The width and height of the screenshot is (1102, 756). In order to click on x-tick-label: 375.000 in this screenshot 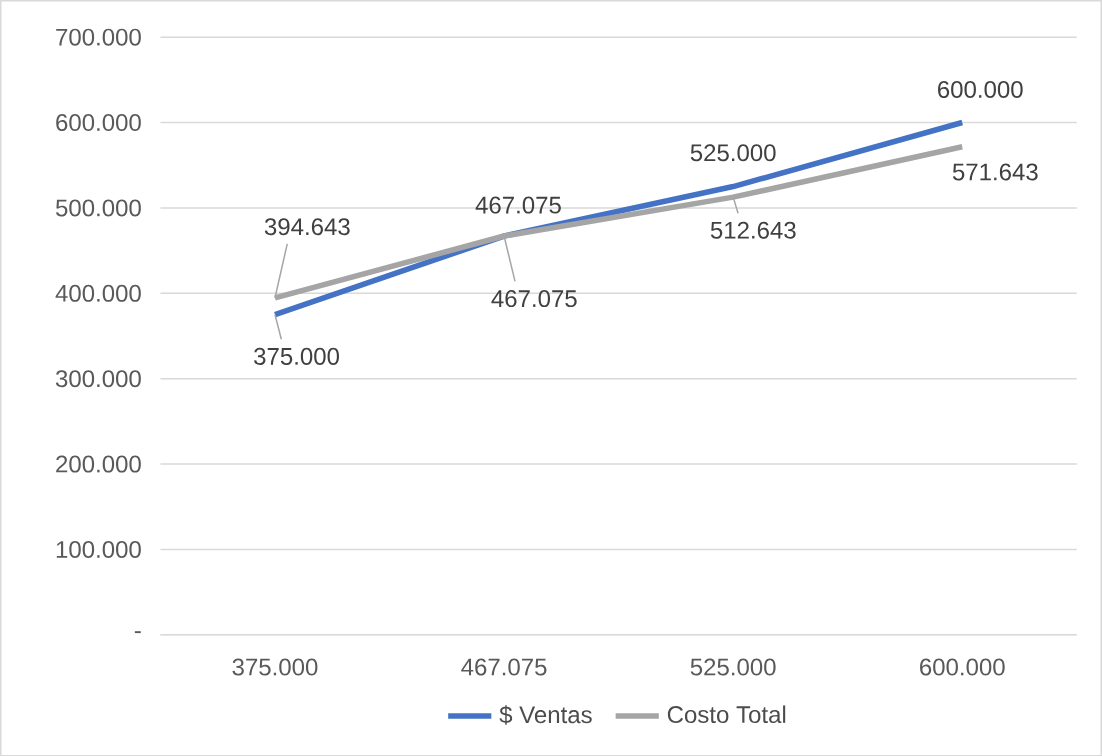, I will do `click(275, 667)`.